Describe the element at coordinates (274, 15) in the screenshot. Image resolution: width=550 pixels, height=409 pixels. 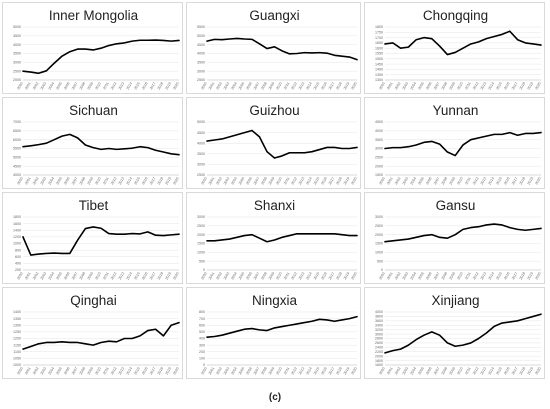
I see `chart-title: Guangxi` at that location.